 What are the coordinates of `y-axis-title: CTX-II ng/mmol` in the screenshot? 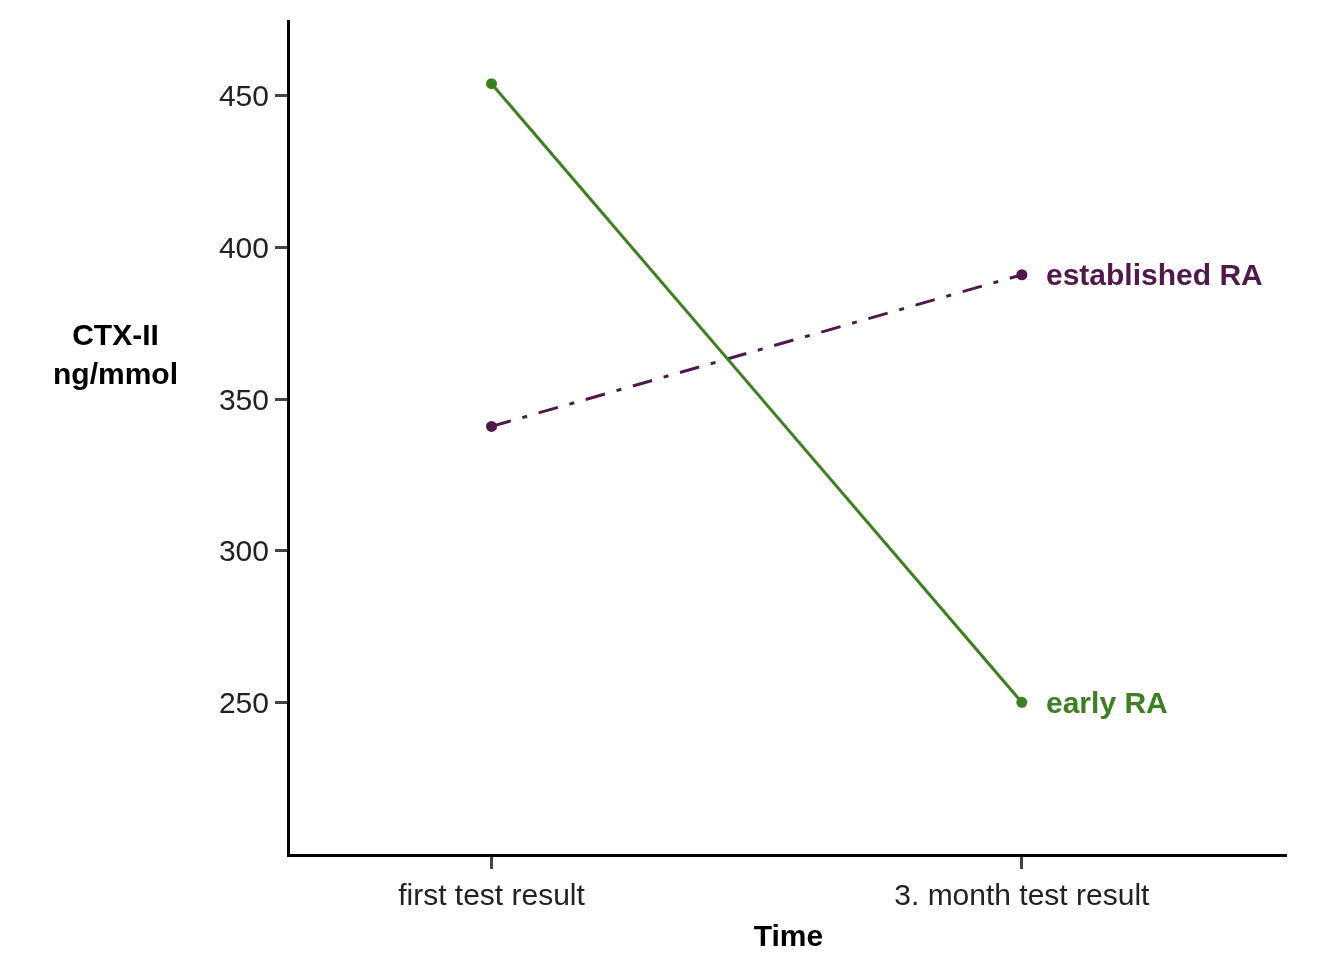 It's located at (115, 354).